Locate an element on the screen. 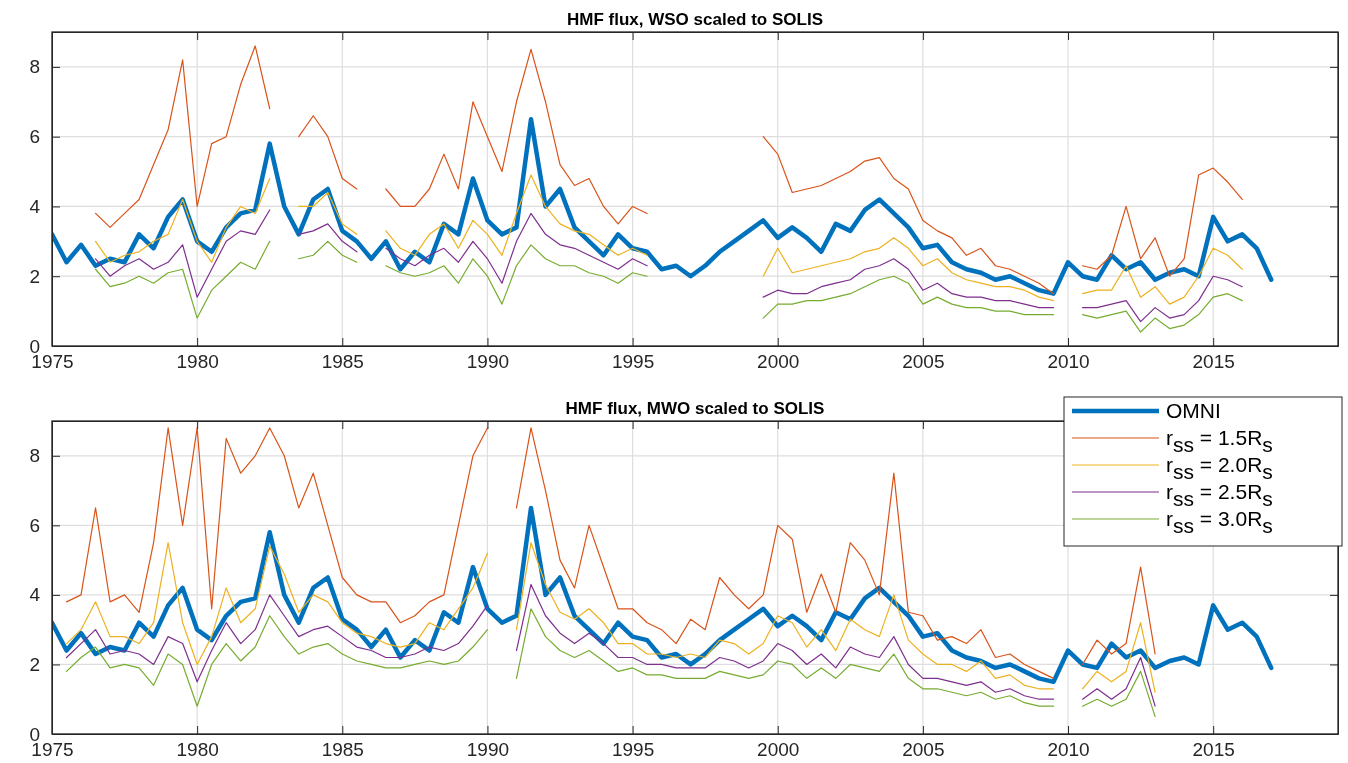 The height and width of the screenshot is (763, 1348). chart-title: HMF flux, WSO scaled to SOLIS is located at coordinates (695, 19).